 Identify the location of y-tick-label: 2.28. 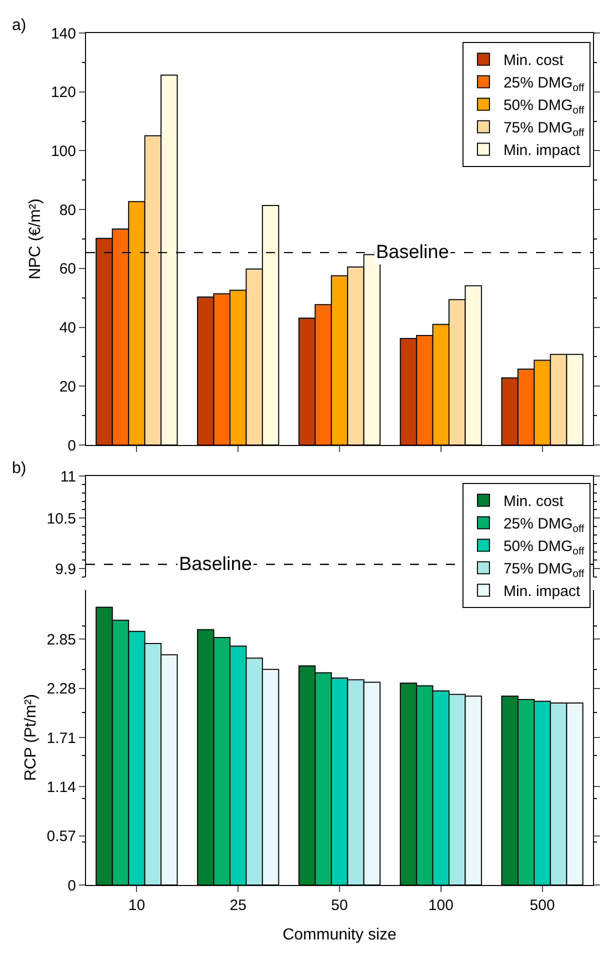
(61, 689).